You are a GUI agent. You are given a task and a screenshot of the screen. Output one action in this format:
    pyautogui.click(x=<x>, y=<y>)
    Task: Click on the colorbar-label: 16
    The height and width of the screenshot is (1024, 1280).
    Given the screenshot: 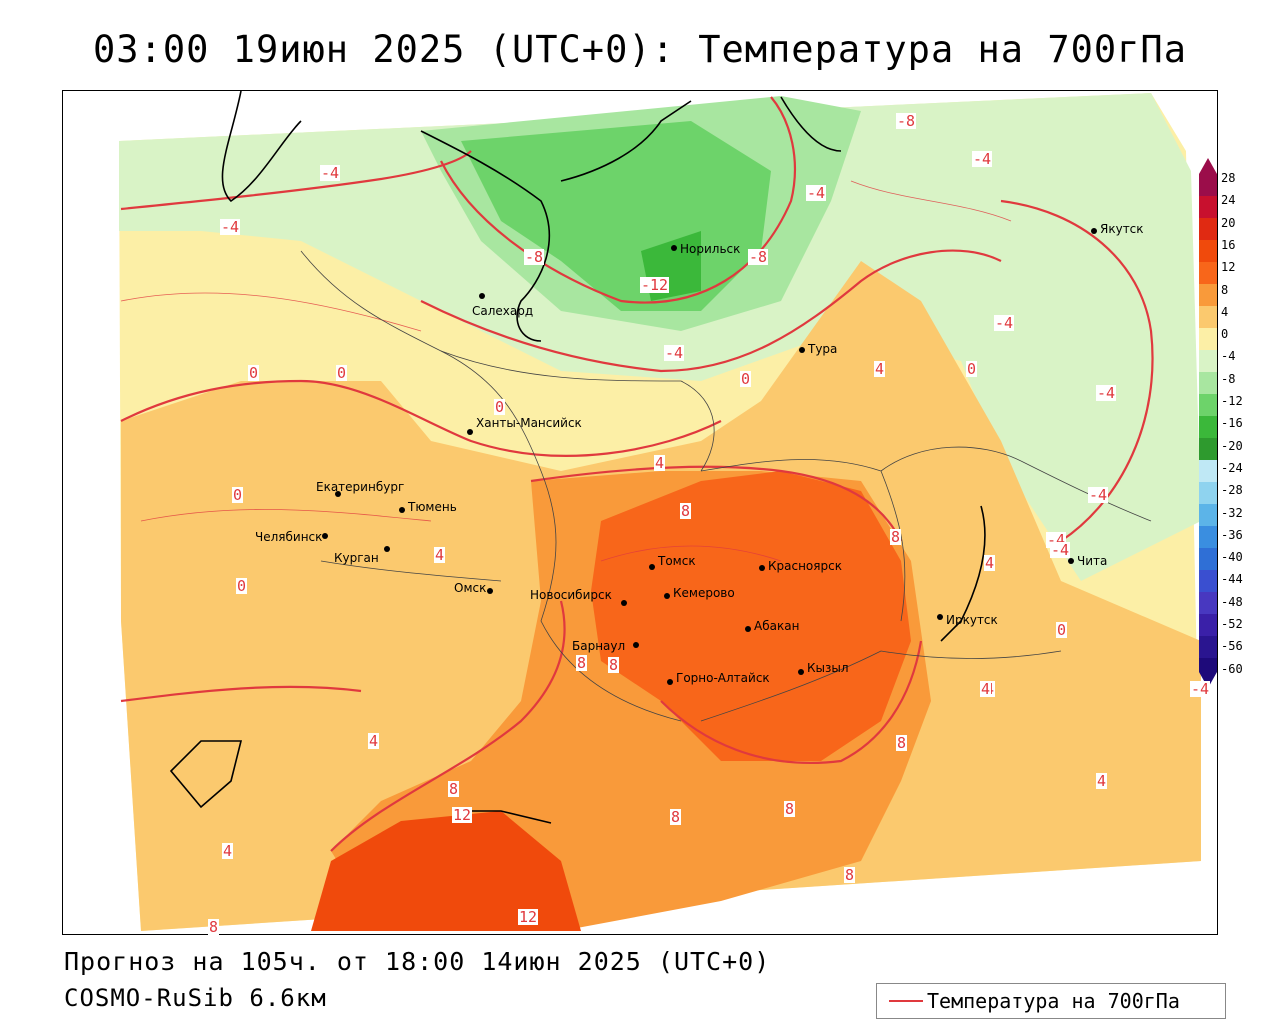 What is the action you would take?
    pyautogui.click(x=1228, y=244)
    